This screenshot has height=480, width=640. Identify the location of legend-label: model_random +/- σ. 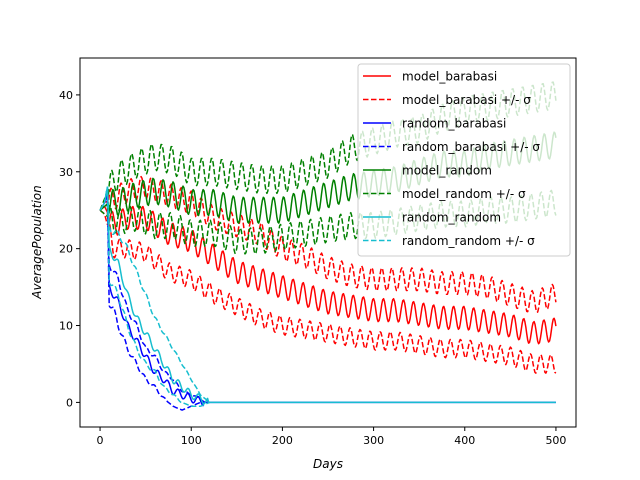
(464, 194).